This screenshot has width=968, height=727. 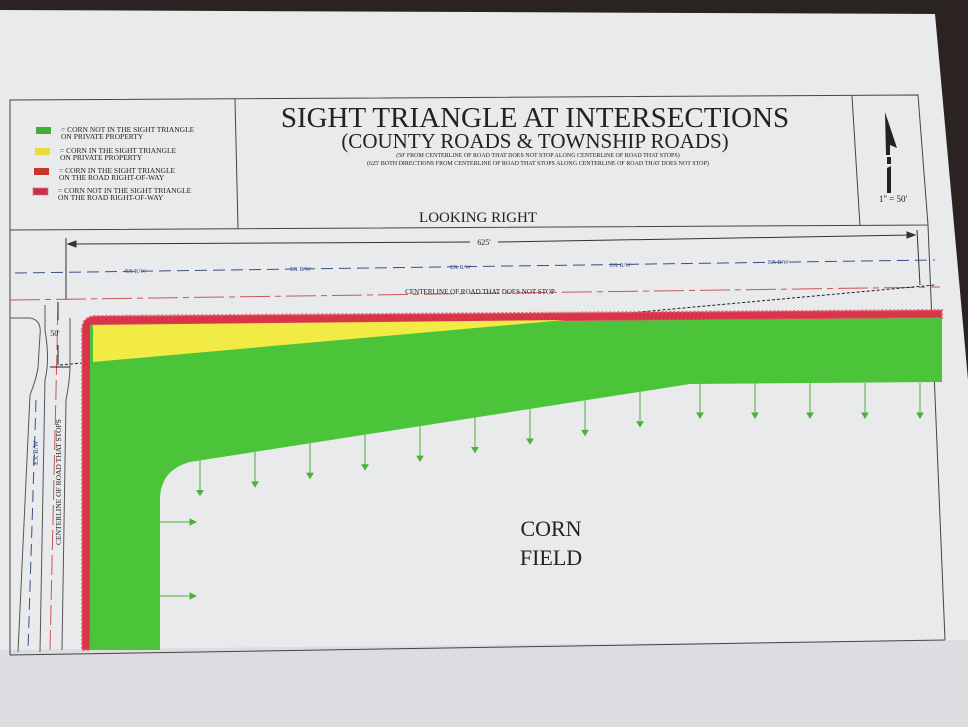 I want to click on centerline-no-stop-label: CENTERLINE OF ROAD THAT DOES NOT STOP, so click(x=480, y=292).